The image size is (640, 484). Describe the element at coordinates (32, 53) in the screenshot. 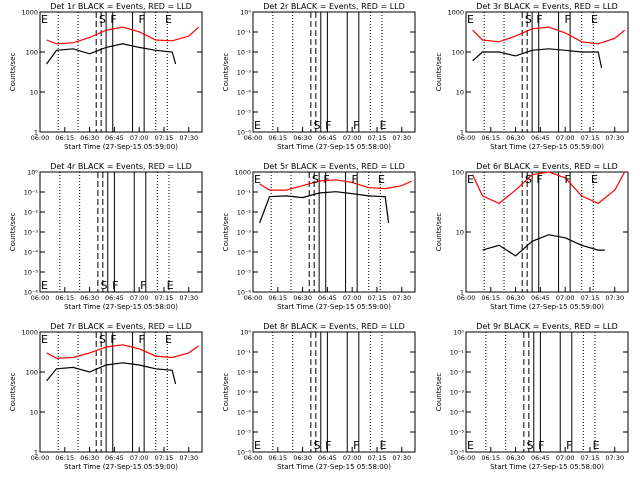

I see `y-tick-label: 100` at that location.